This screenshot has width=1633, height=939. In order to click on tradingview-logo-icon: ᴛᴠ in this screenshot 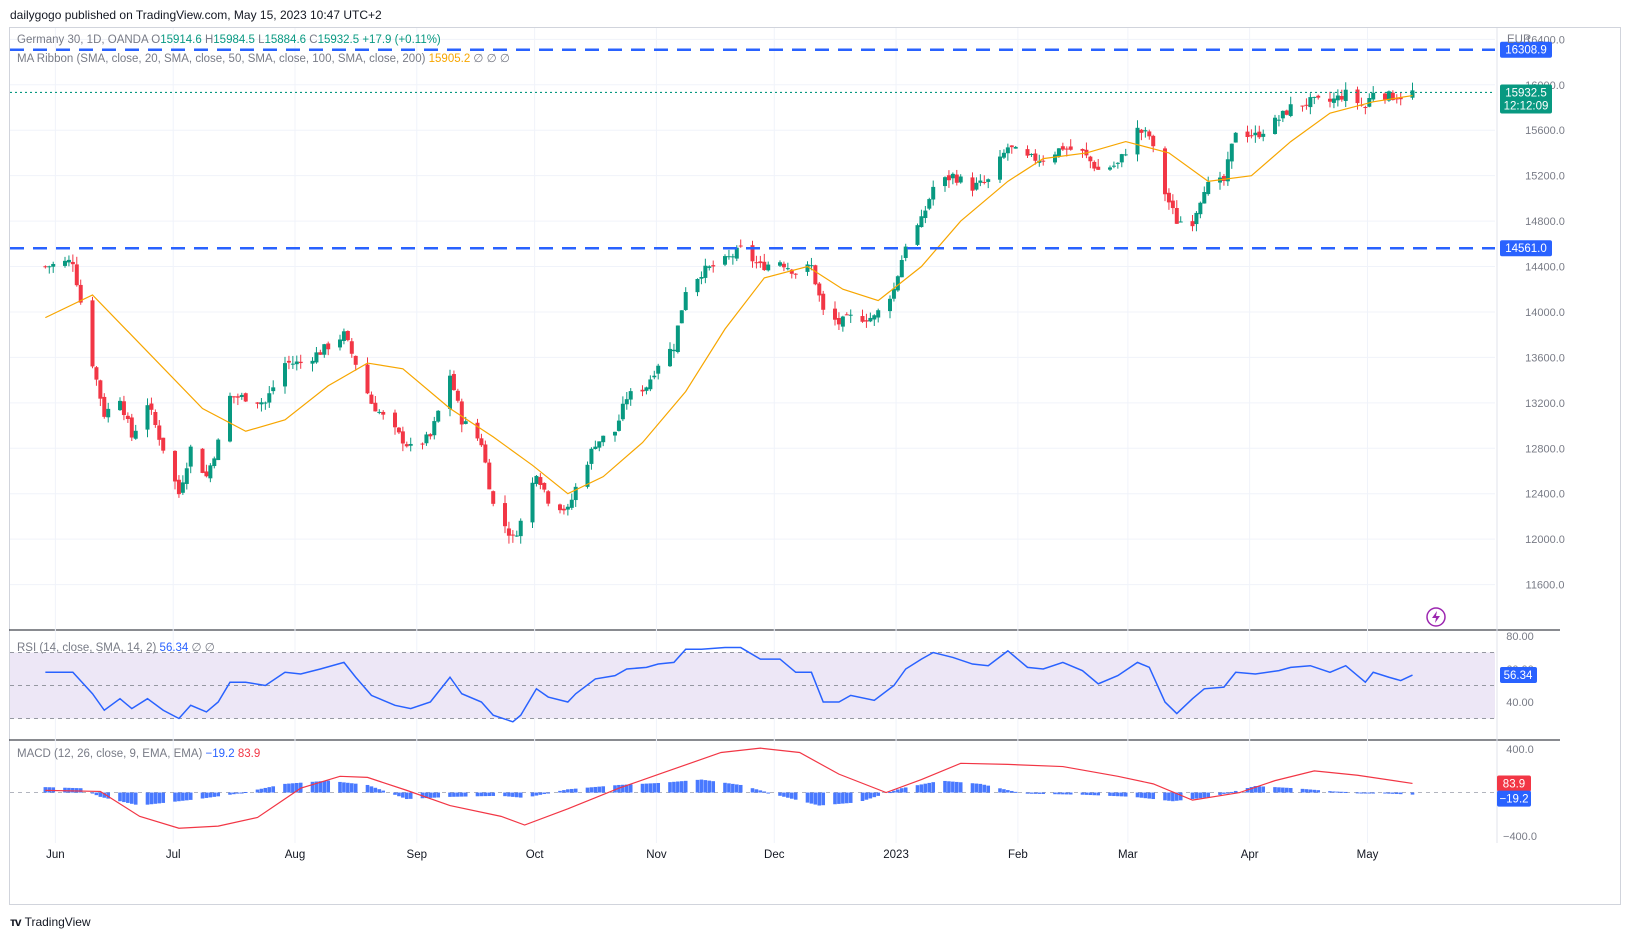, I will do `click(16, 922)`.